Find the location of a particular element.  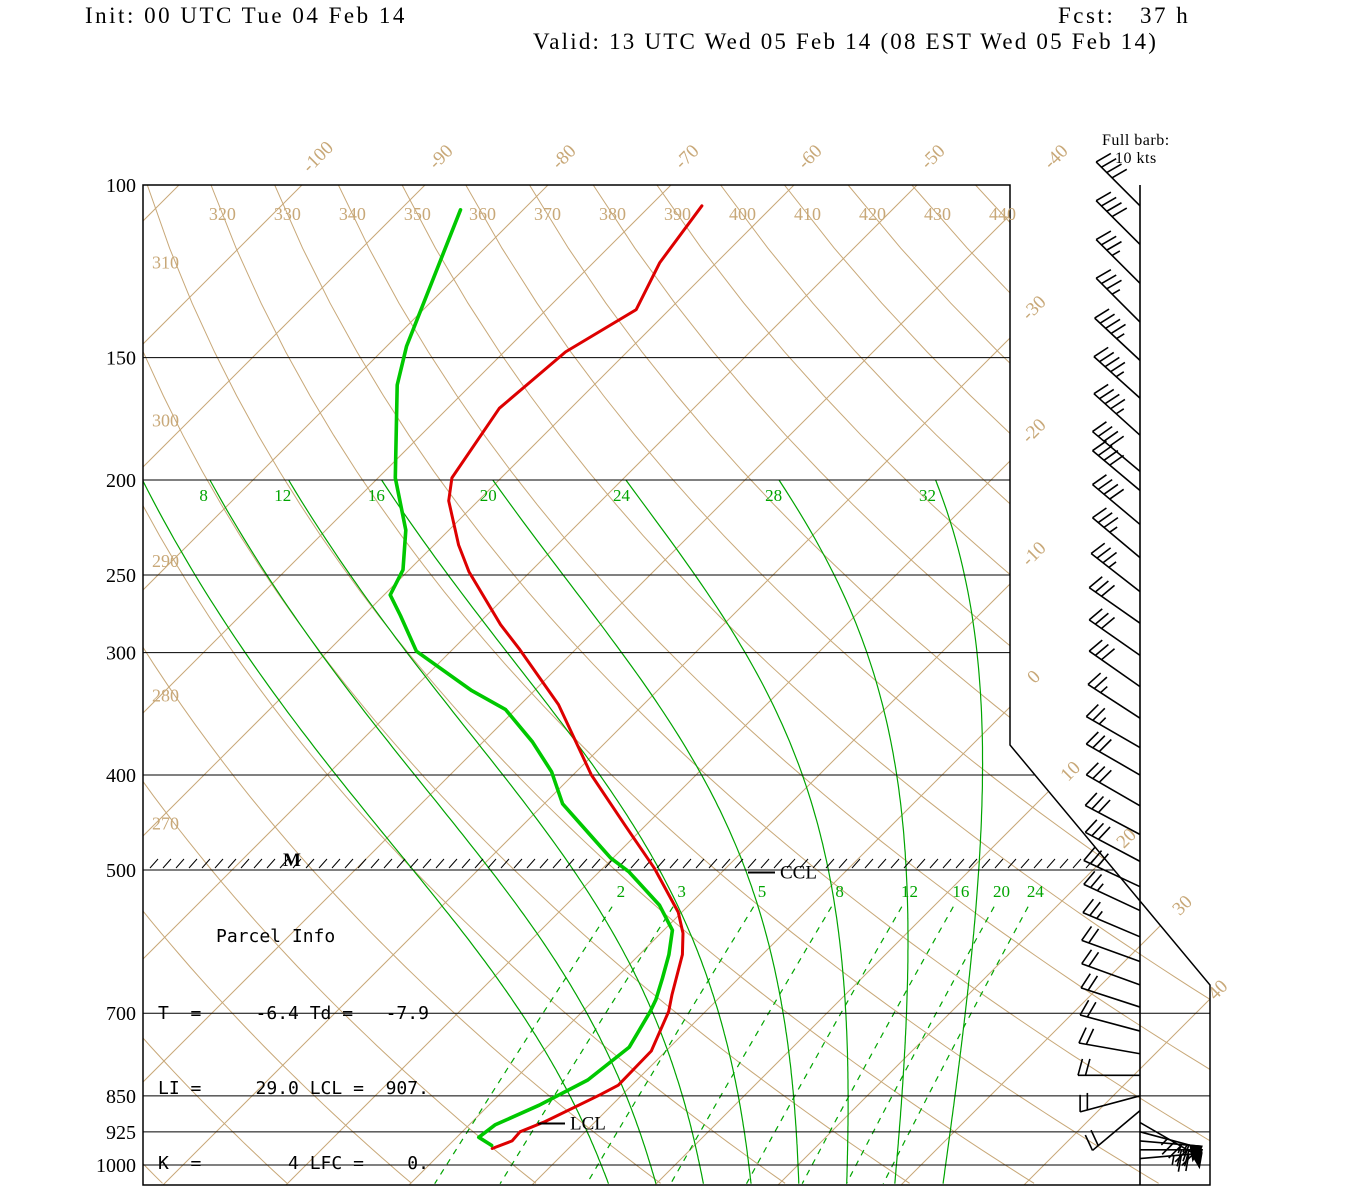

dry-adiabat-label: 390 is located at coordinates (677, 214).